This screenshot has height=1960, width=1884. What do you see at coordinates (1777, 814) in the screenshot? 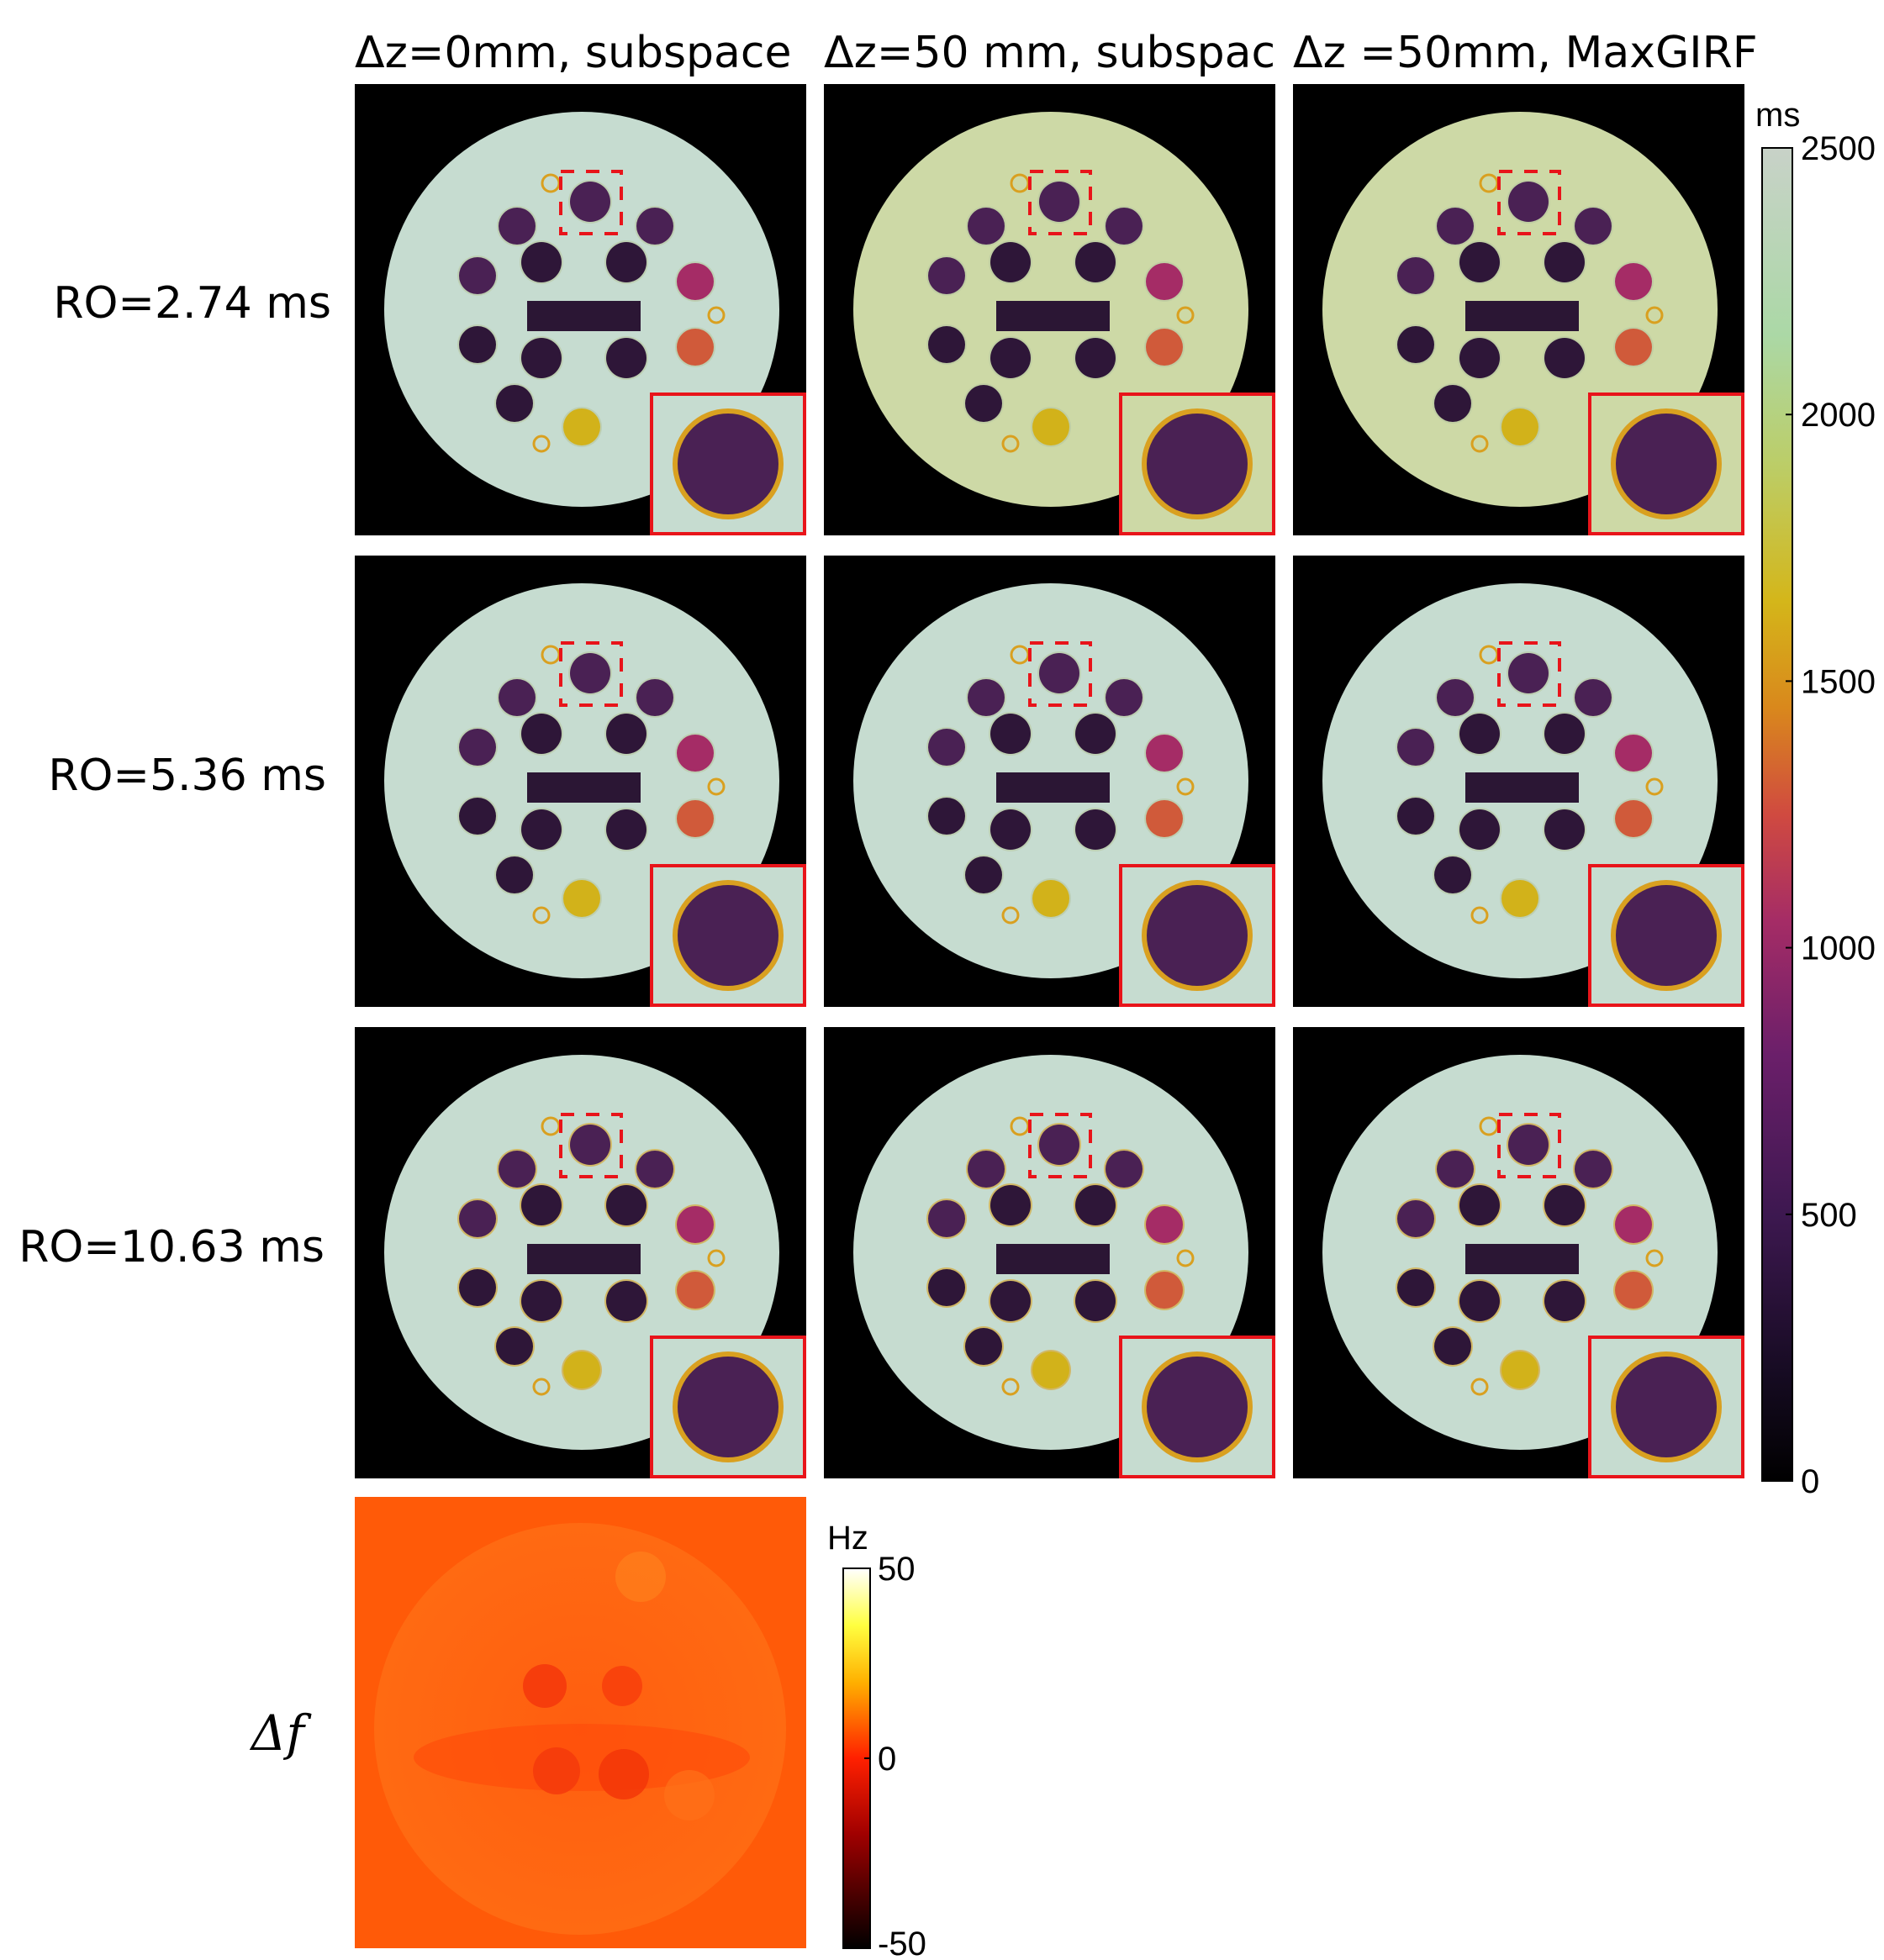
I see `t1-colorbar-gradient` at bounding box center [1777, 814].